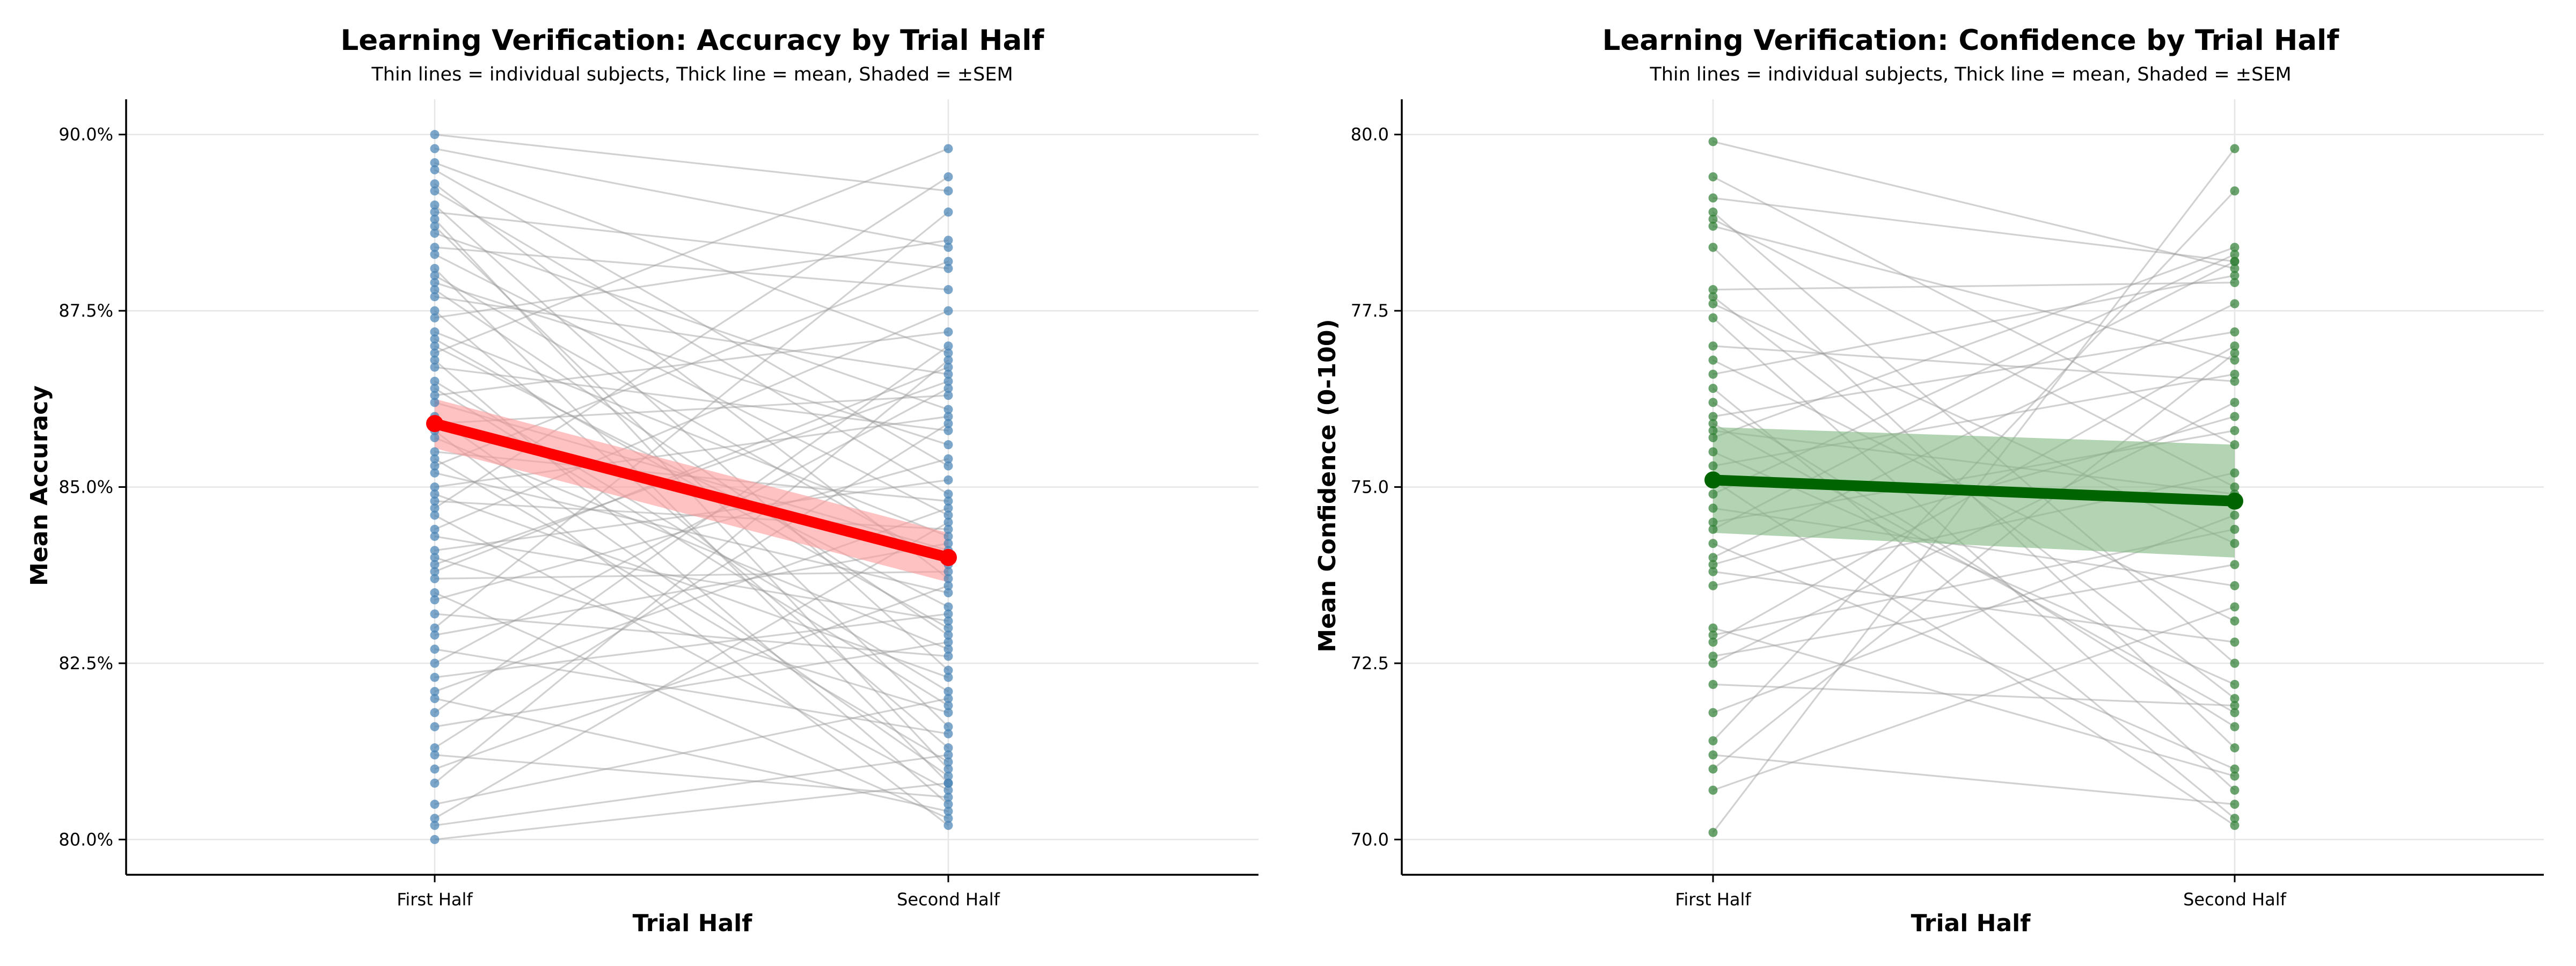 The image size is (2576, 966). Describe the element at coordinates (1370, 839) in the screenshot. I see `y-tick-label: 70.0` at that location.